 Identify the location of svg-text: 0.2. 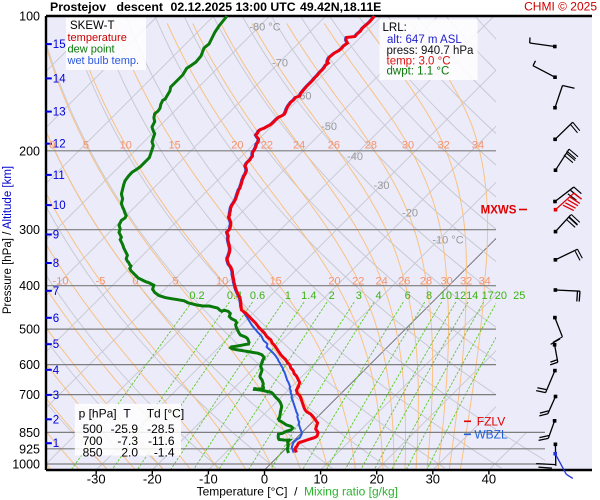
(196, 296).